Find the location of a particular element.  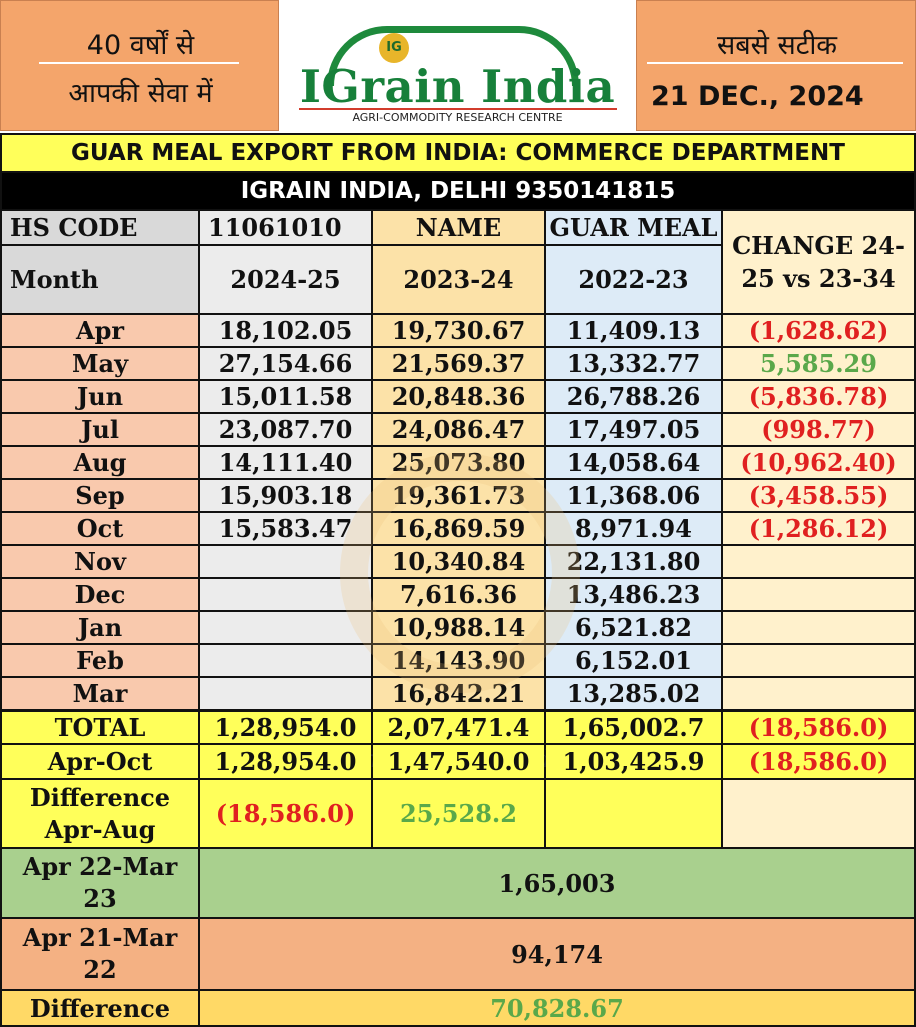

report-date: 21 DEC., 2024 is located at coordinates (757, 96).